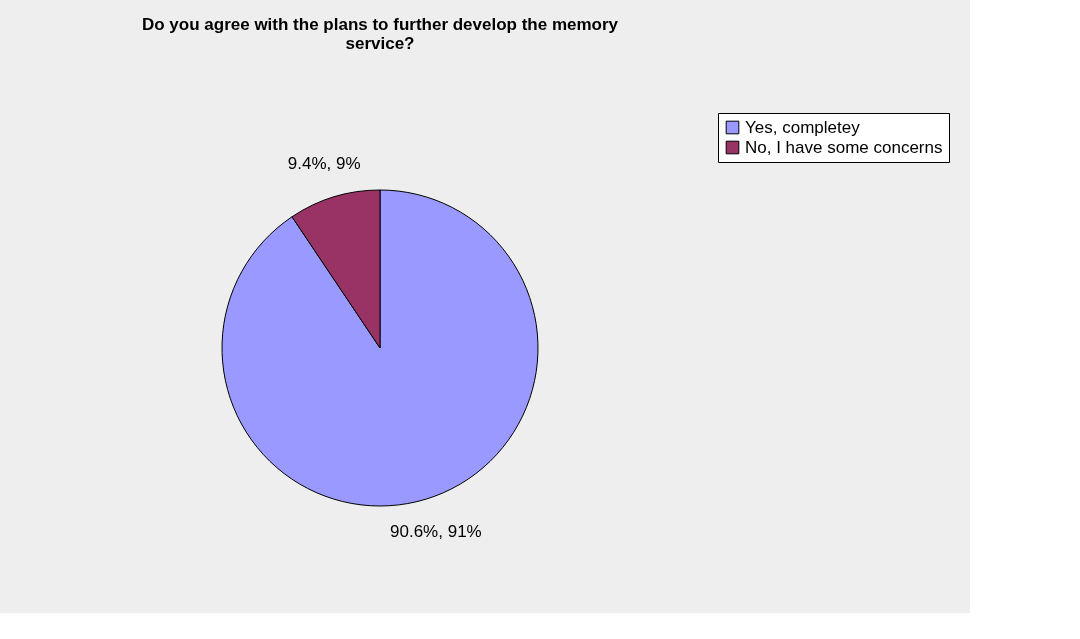 The image size is (1080, 639). I want to click on pie-slice, so click(380, 348).